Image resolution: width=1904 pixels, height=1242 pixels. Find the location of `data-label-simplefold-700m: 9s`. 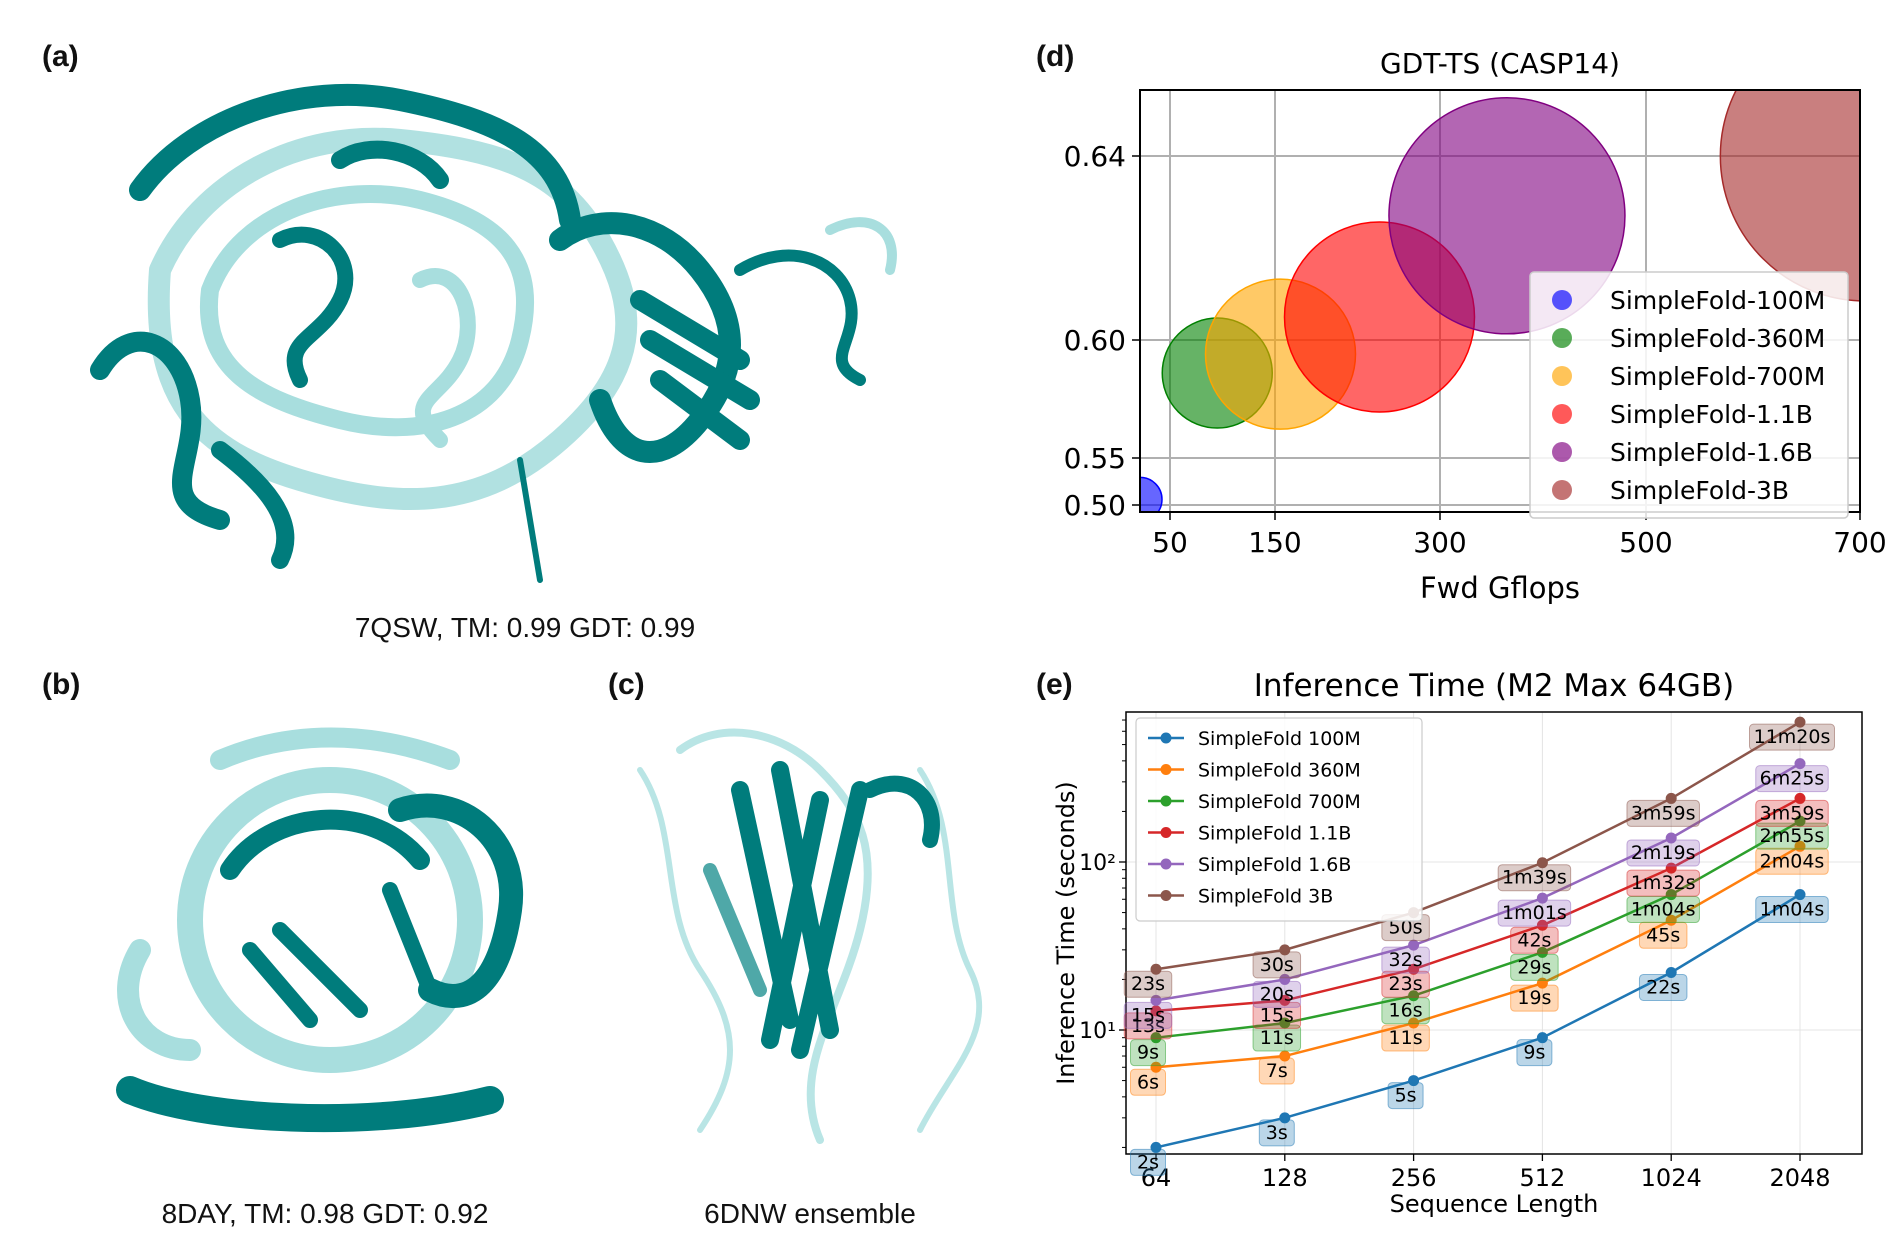

data-label-simplefold-700m: 9s is located at coordinates (1148, 1053).